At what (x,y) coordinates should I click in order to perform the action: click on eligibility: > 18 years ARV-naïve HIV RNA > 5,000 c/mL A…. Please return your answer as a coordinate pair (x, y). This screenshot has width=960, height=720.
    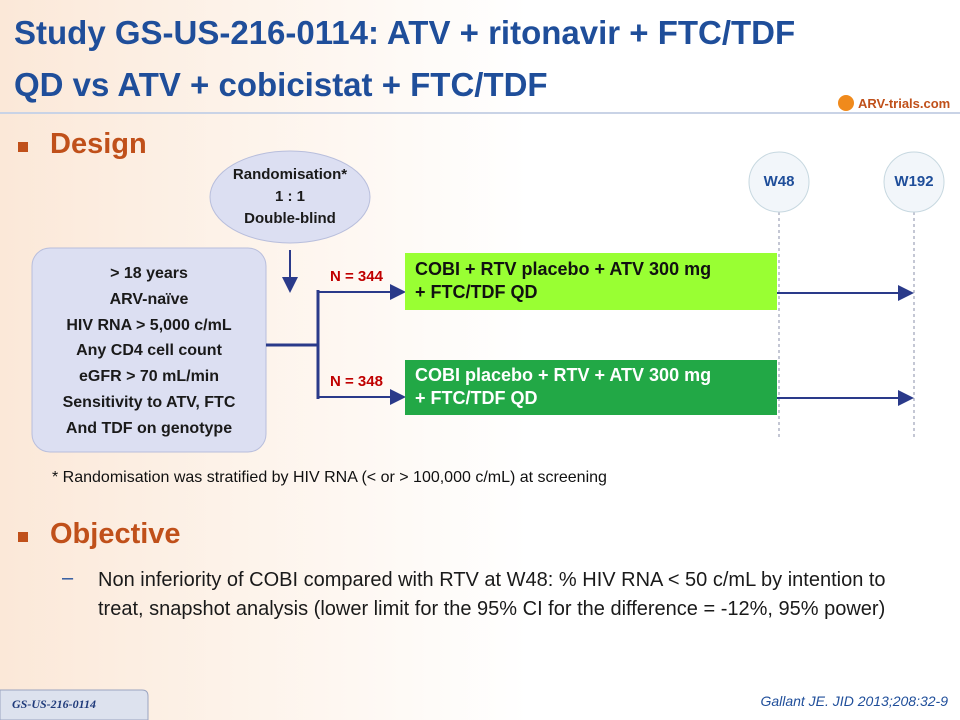
    Looking at the image, I should click on (149, 351).